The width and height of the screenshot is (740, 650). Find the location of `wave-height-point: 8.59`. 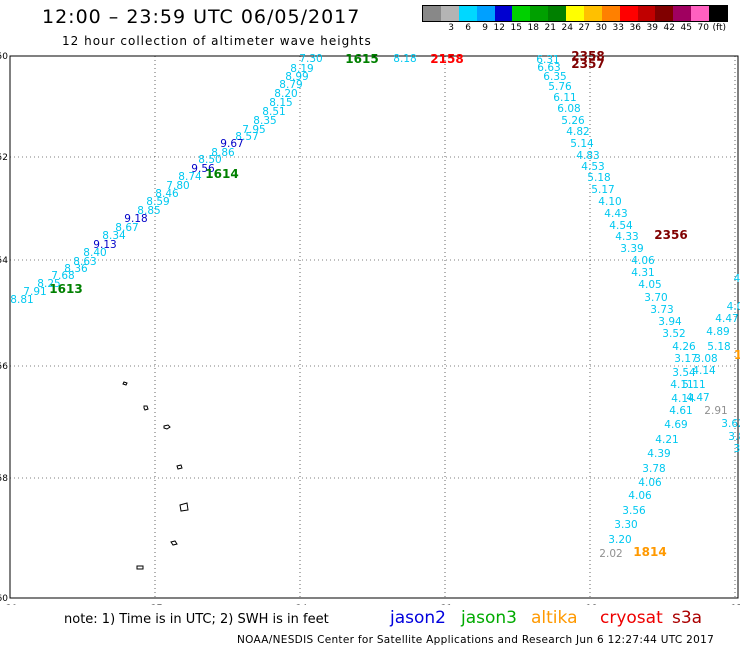

wave-height-point: 8.59 is located at coordinates (157, 202).